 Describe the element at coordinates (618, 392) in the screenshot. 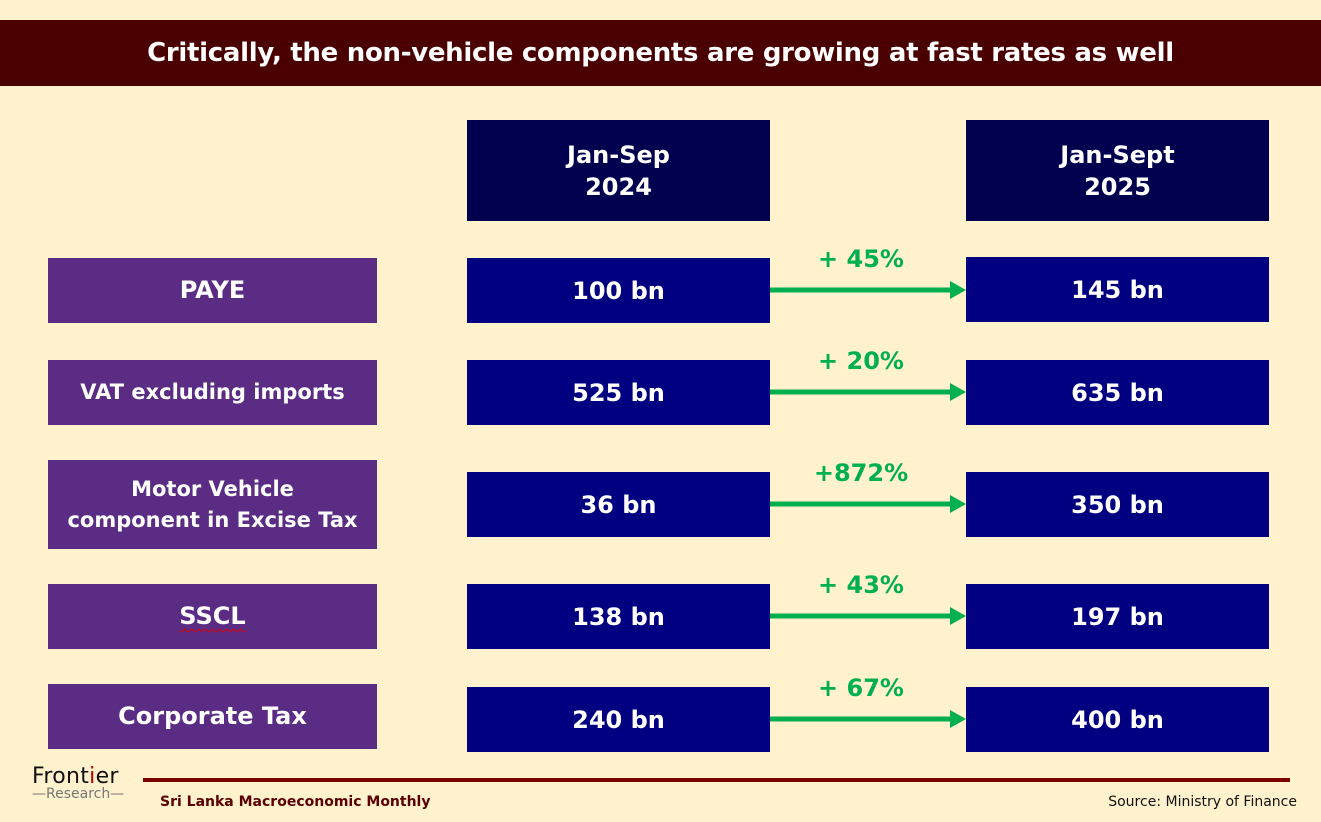

I see `value-2024: 525 bn` at that location.